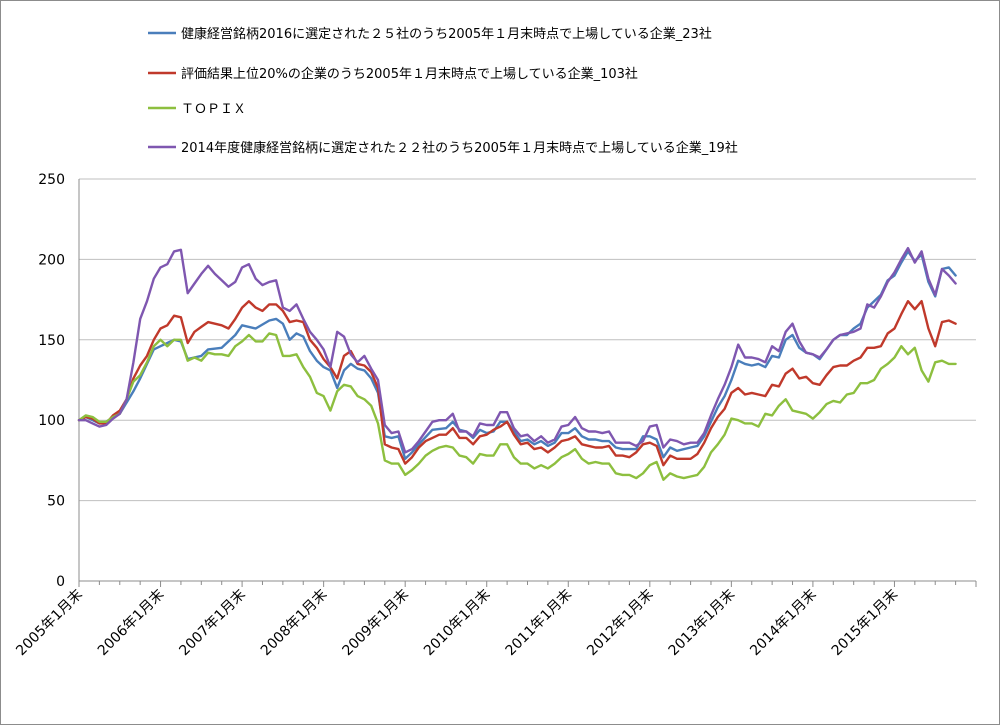 This screenshot has width=1000, height=725. I want to click on y-tick-label: 100, so click(51, 421).